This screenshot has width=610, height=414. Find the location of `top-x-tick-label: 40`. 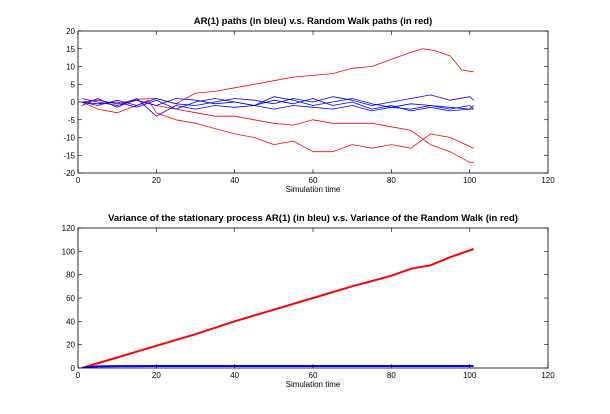

top-x-tick-label: 40 is located at coordinates (234, 180).